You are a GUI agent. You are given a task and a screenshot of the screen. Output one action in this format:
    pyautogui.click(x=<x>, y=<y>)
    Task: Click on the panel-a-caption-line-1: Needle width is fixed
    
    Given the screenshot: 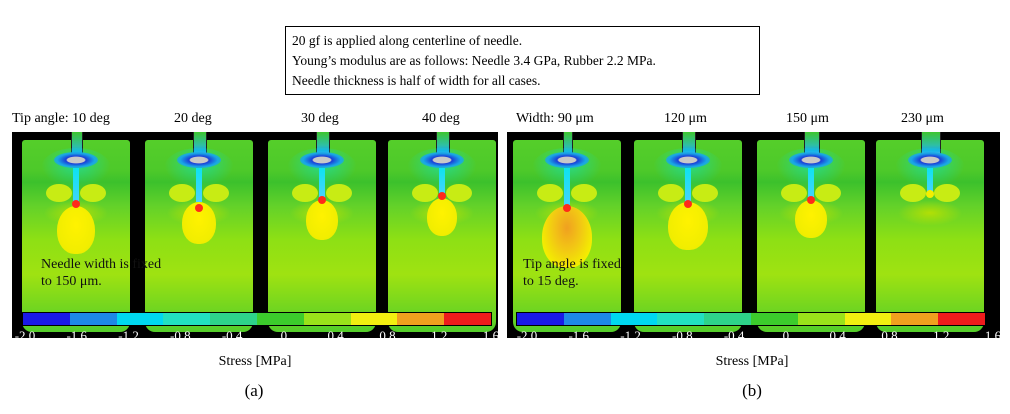 What is the action you would take?
    pyautogui.click(x=101, y=264)
    